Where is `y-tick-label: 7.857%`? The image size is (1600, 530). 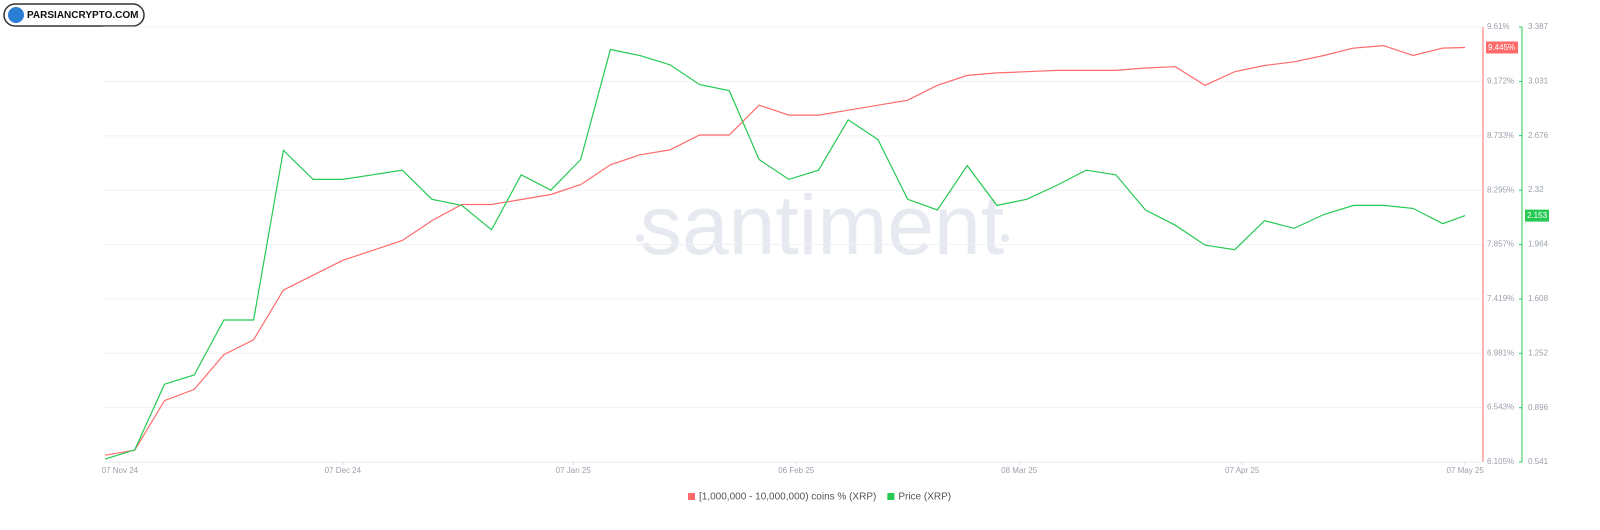
y-tick-label: 7.857% is located at coordinates (1500, 244).